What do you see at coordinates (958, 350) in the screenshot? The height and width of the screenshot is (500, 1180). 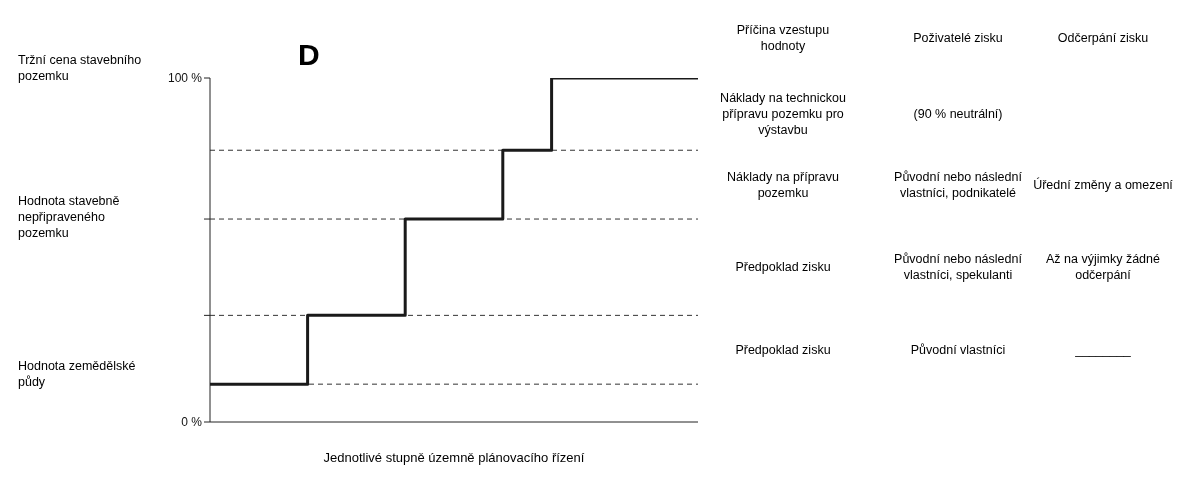 I see `text: Původní vlastníci` at bounding box center [958, 350].